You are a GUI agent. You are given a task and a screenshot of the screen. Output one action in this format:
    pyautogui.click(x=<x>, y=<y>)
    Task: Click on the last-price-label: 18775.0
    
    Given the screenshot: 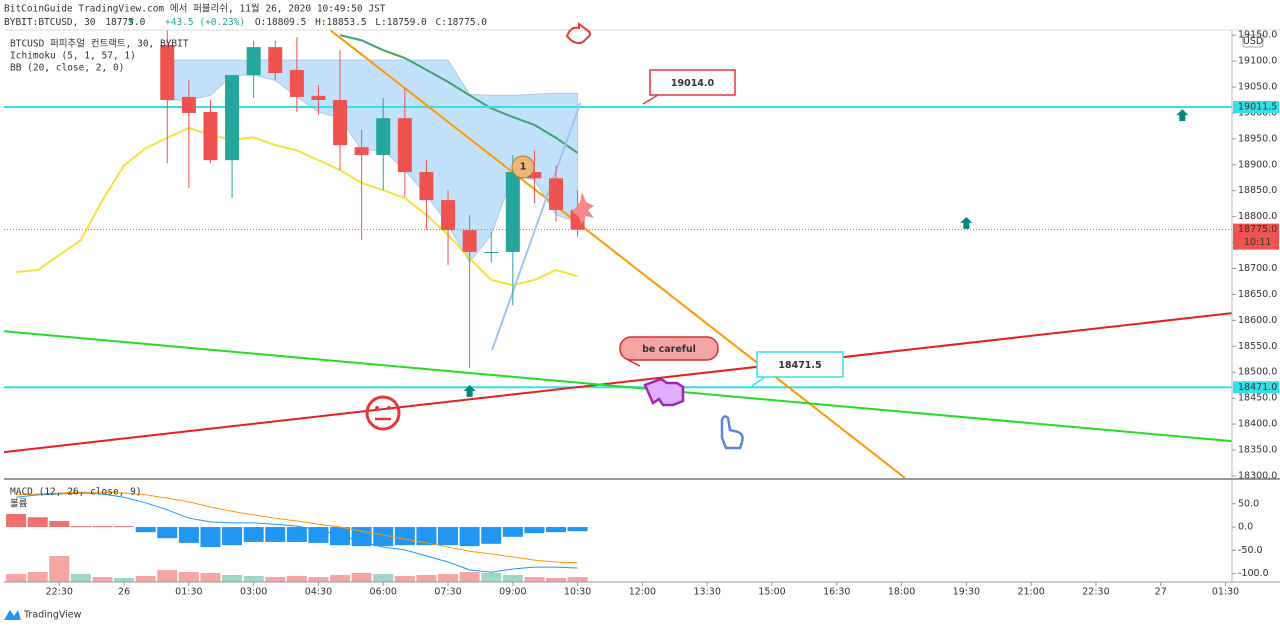 What is the action you would take?
    pyautogui.click(x=1257, y=229)
    